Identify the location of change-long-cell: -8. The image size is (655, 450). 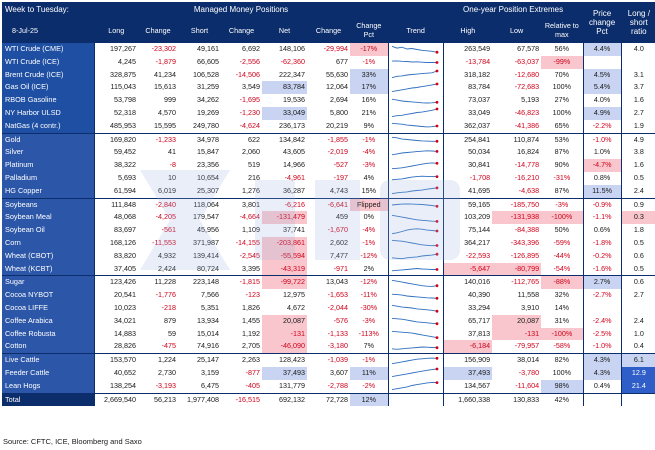
(172, 165).